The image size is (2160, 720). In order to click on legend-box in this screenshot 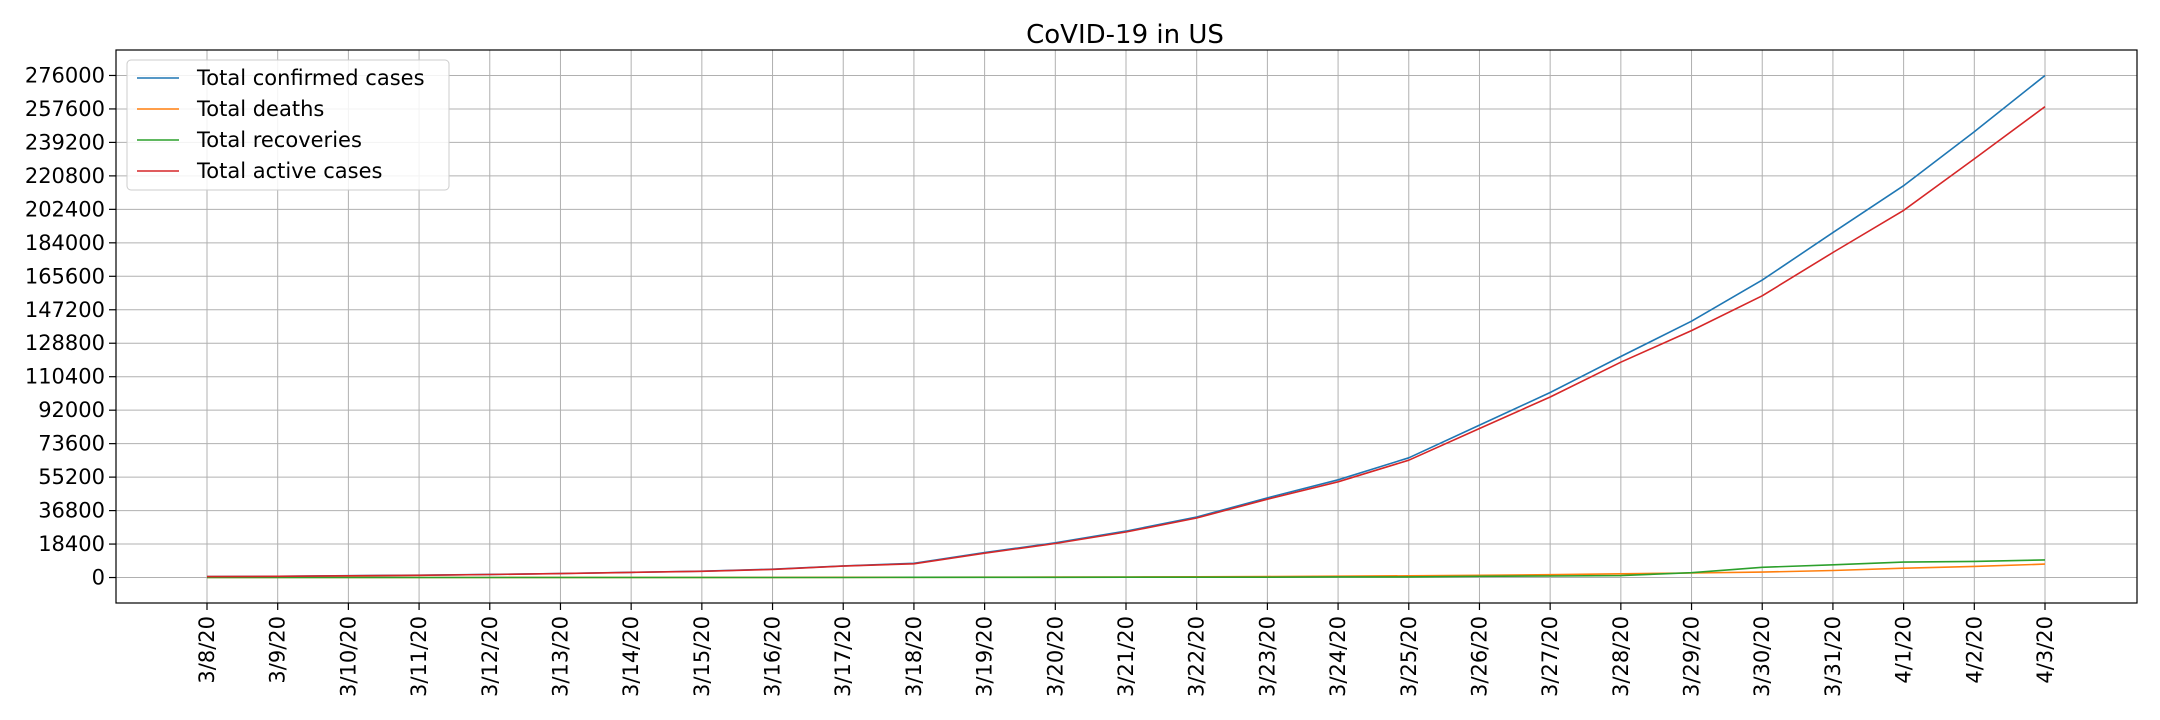, I will do `click(288, 125)`.